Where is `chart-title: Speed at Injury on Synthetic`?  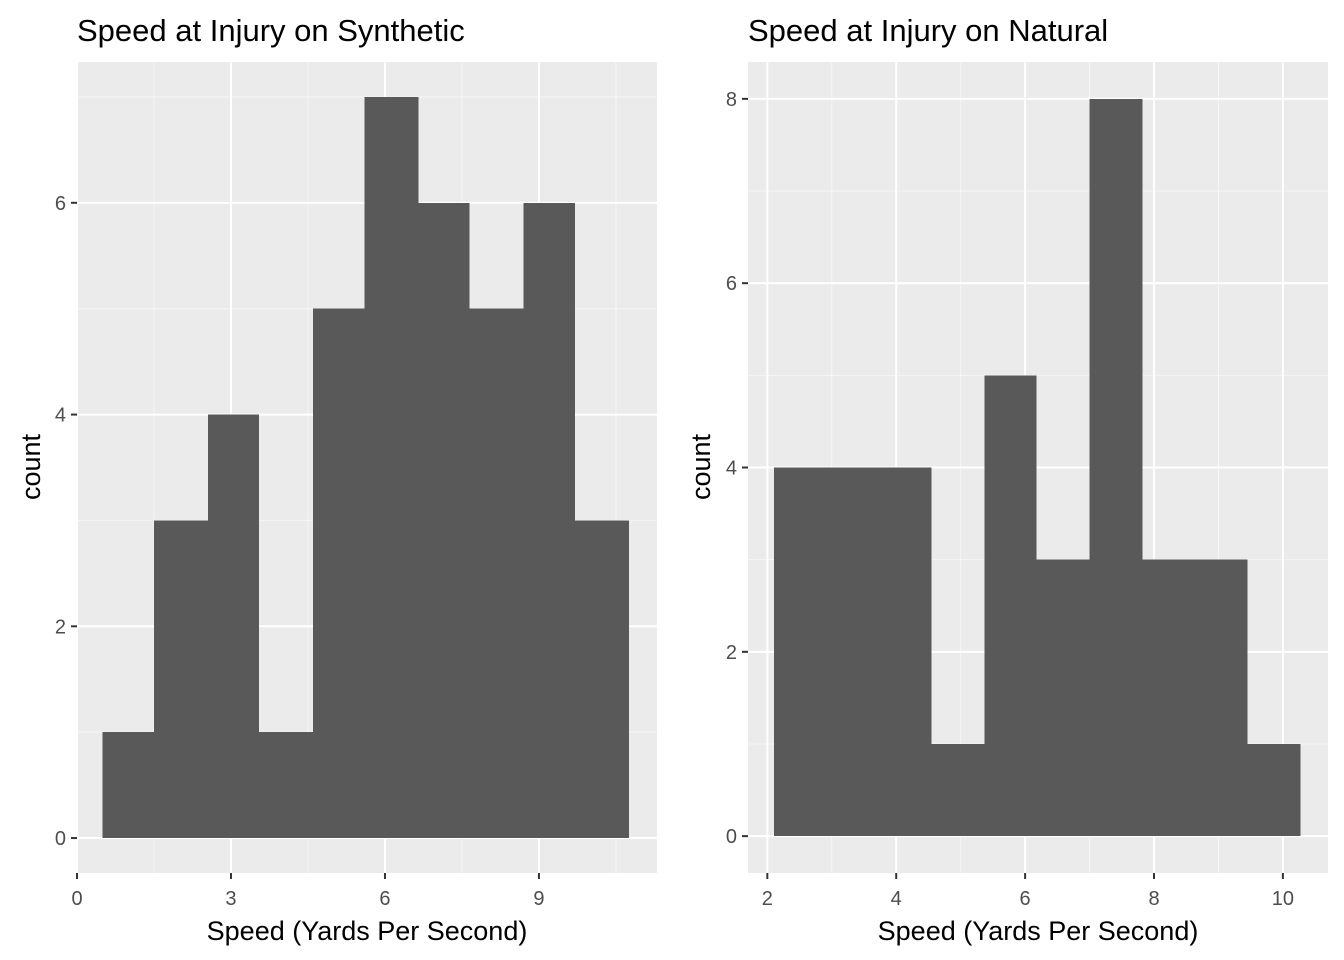
chart-title: Speed at Injury on Synthetic is located at coordinates (271, 30).